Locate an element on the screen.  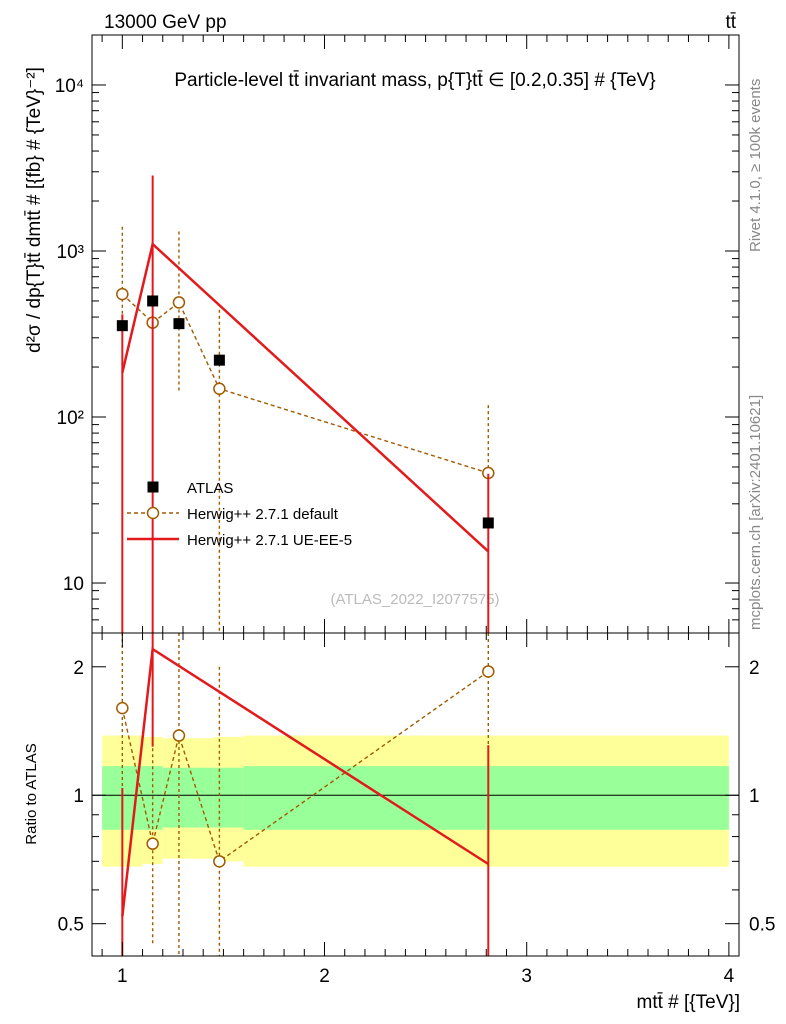
main-watermark: (ATLAS_2022_I2077575) is located at coordinates (414, 599).